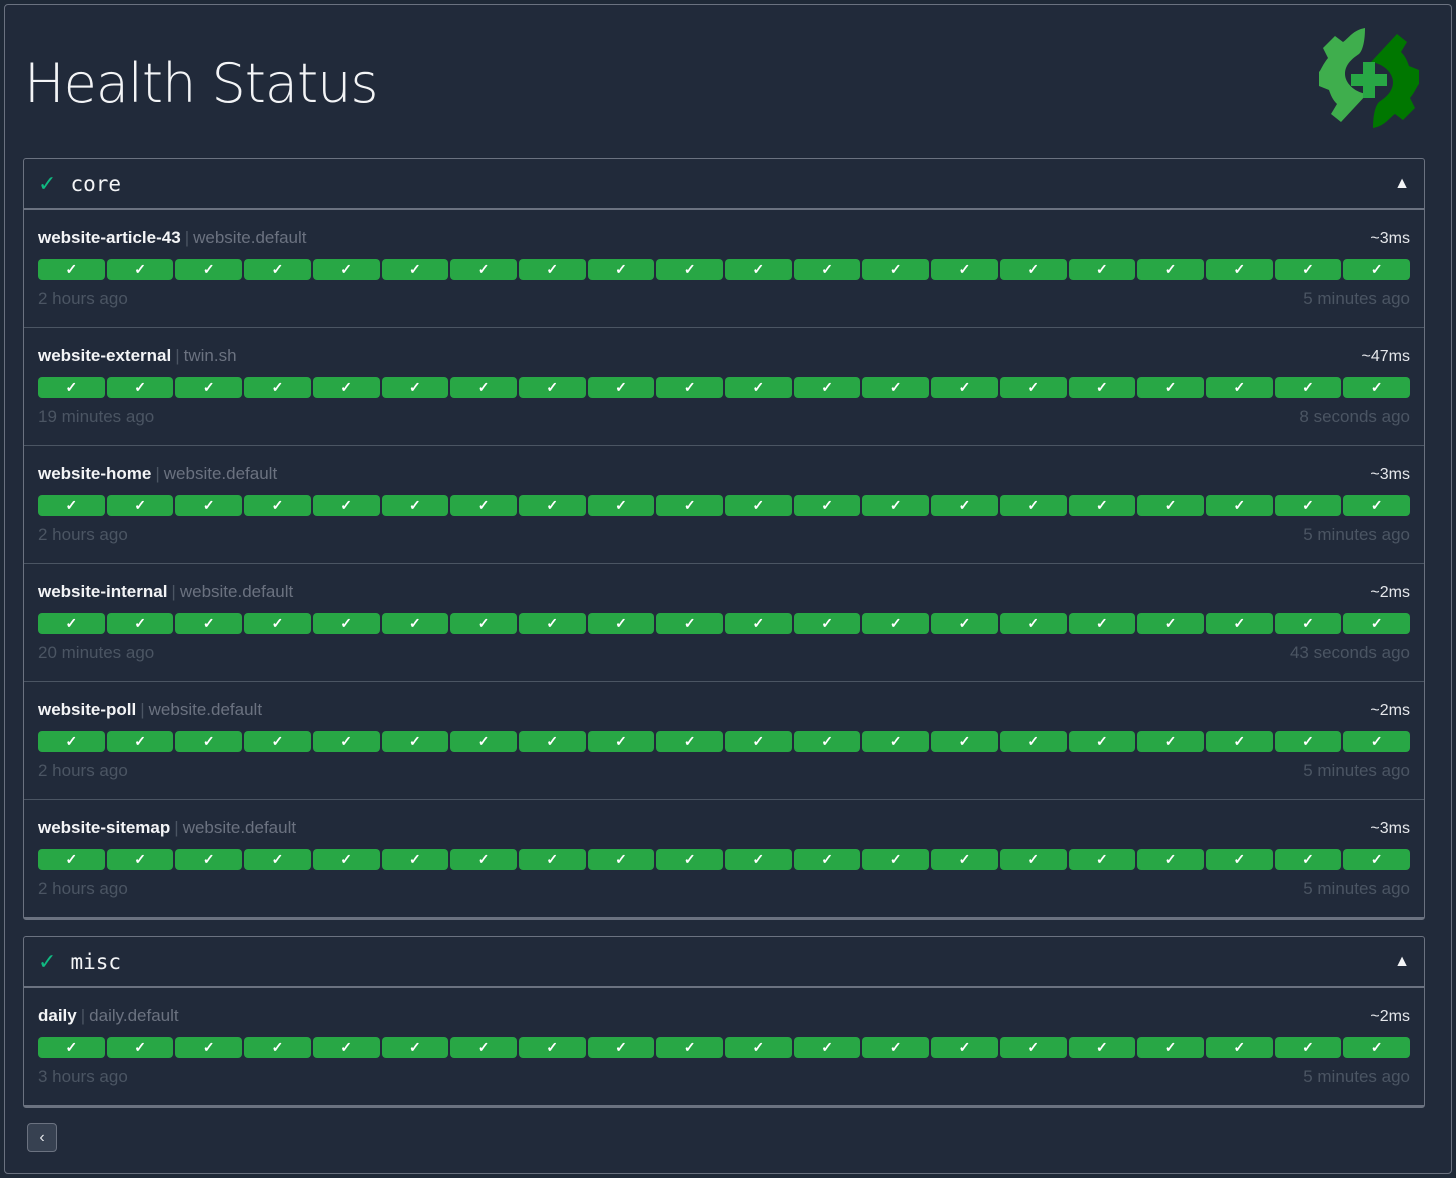 The height and width of the screenshot is (1178, 1456). What do you see at coordinates (104, 827) in the screenshot?
I see `endpoint-name: website-sitemap` at bounding box center [104, 827].